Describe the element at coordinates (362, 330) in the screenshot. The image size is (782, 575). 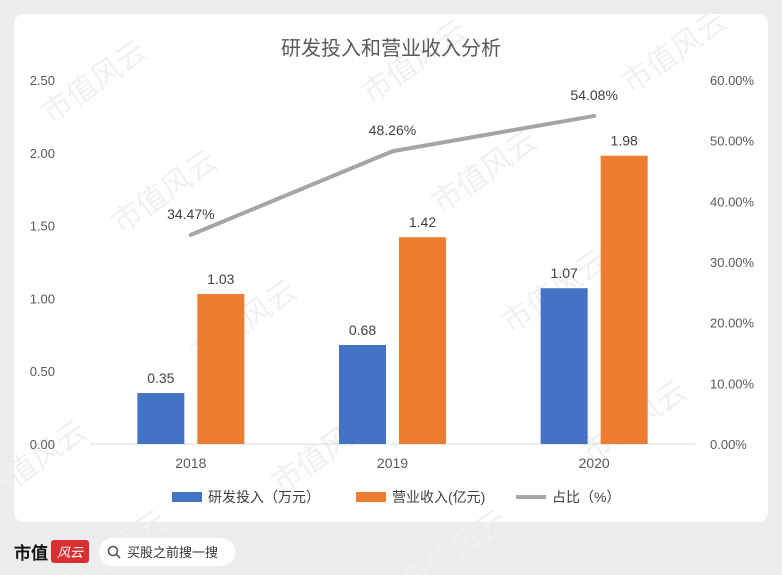
I see `bar-data-label: 0.68` at that location.